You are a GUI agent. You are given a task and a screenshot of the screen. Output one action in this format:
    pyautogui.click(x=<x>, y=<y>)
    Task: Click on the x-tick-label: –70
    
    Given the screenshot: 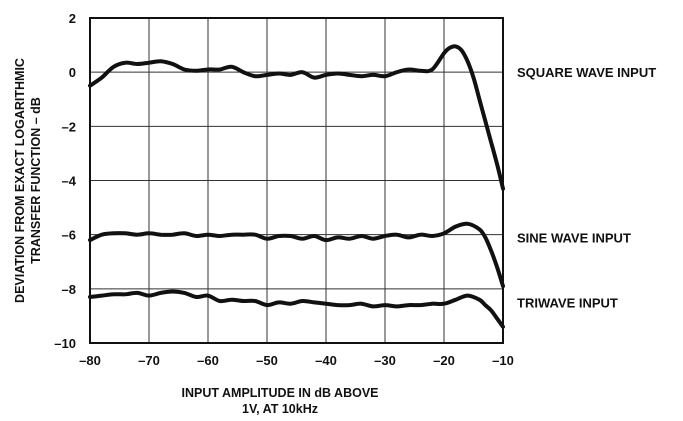 What is the action you would take?
    pyautogui.click(x=149, y=360)
    